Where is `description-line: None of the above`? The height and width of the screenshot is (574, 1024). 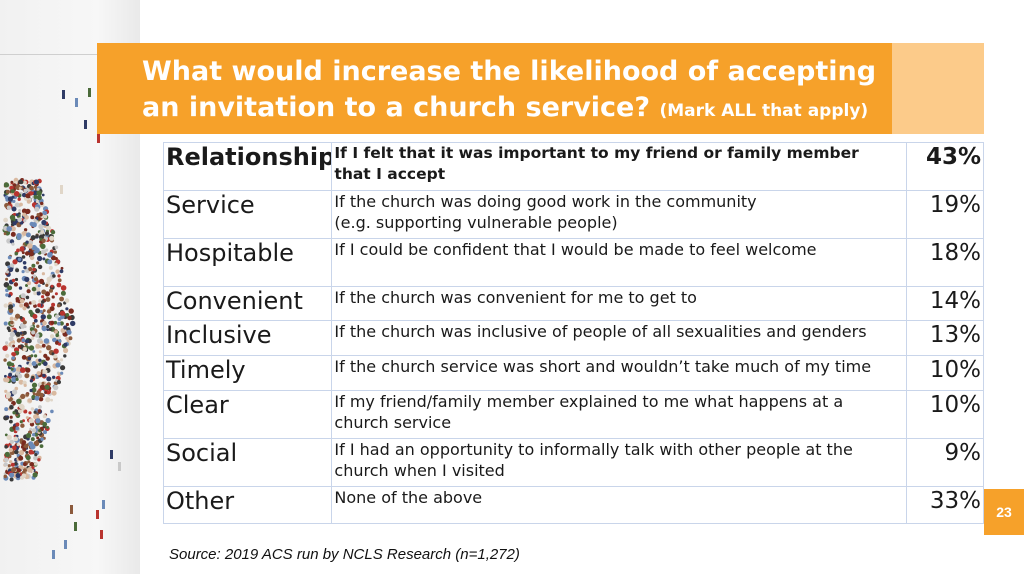 description-line: None of the above is located at coordinates (408, 497).